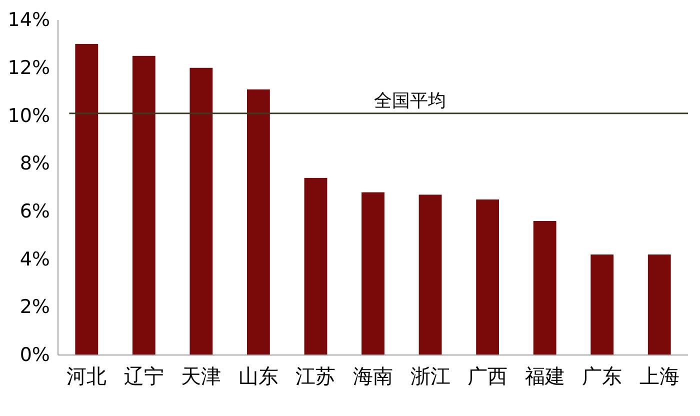 The width and height of the screenshot is (700, 416). What do you see at coordinates (488, 376) in the screenshot?
I see `x-tick-label: 广西` at bounding box center [488, 376].